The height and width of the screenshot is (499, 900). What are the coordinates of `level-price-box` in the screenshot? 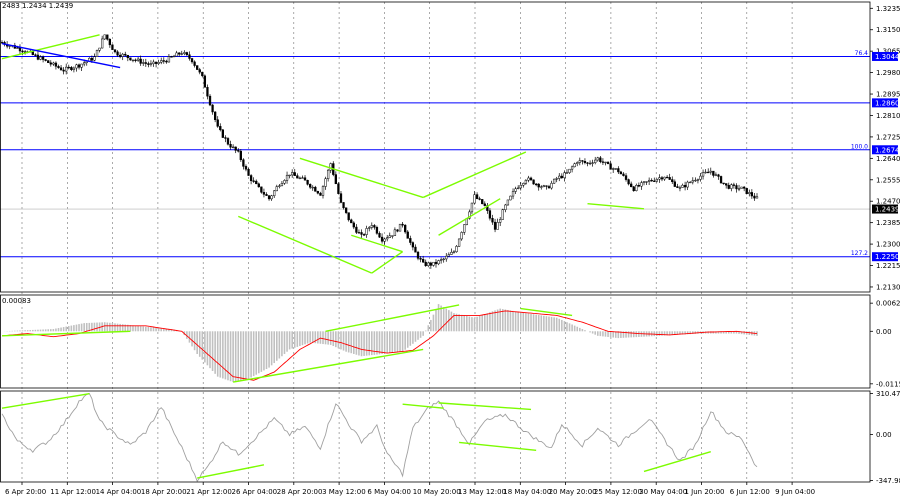 It's located at (885, 150).